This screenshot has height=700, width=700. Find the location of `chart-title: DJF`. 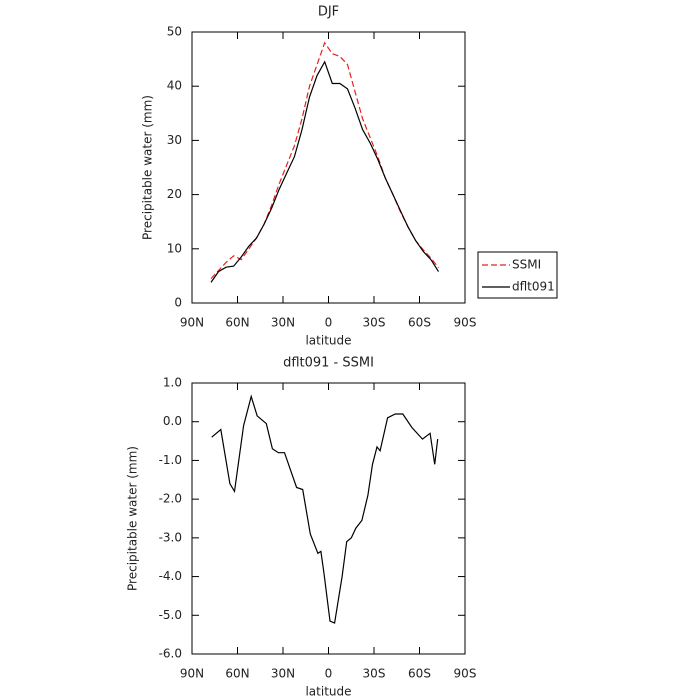

chart-title: DJF is located at coordinates (328, 12).